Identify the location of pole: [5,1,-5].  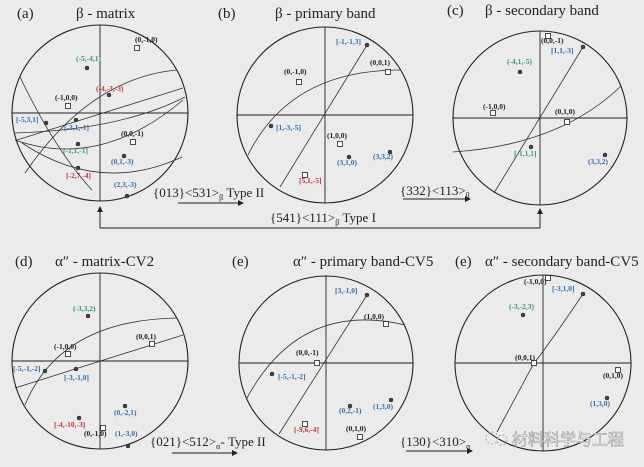
(310, 178).